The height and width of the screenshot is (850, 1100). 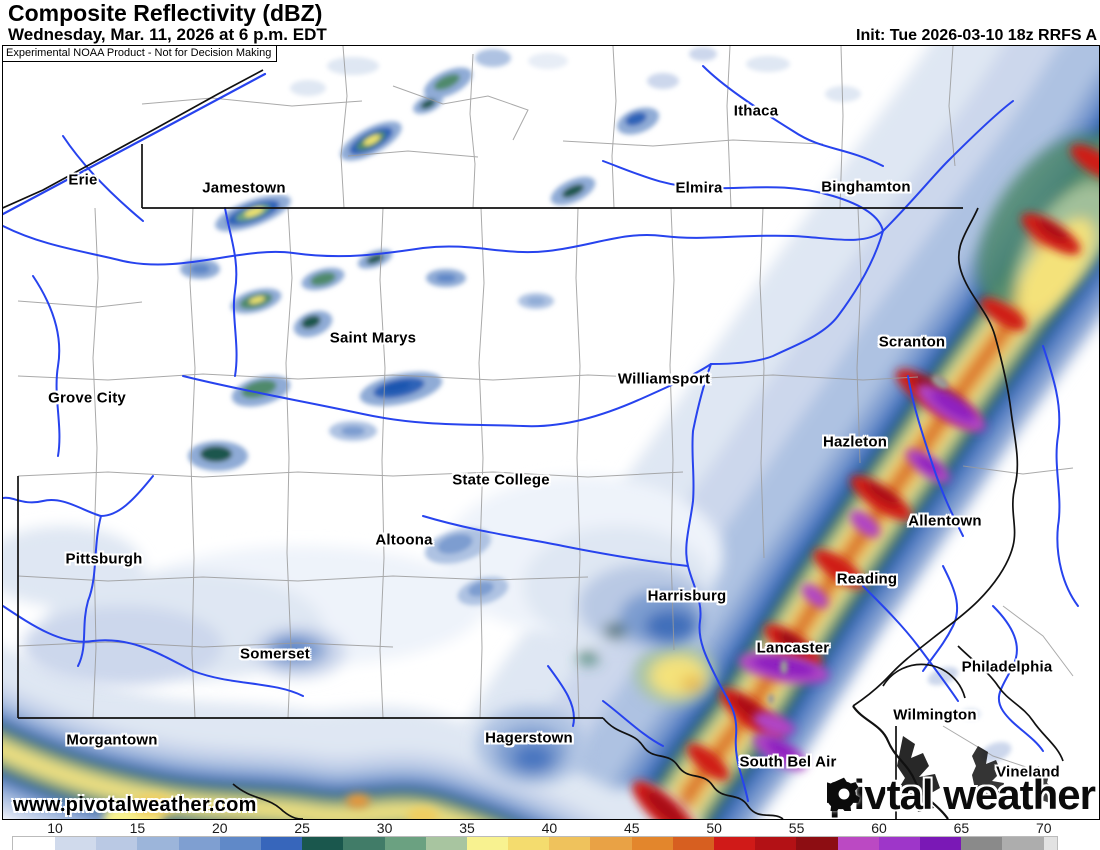 I want to click on city-label: Wilmington, so click(x=935, y=715).